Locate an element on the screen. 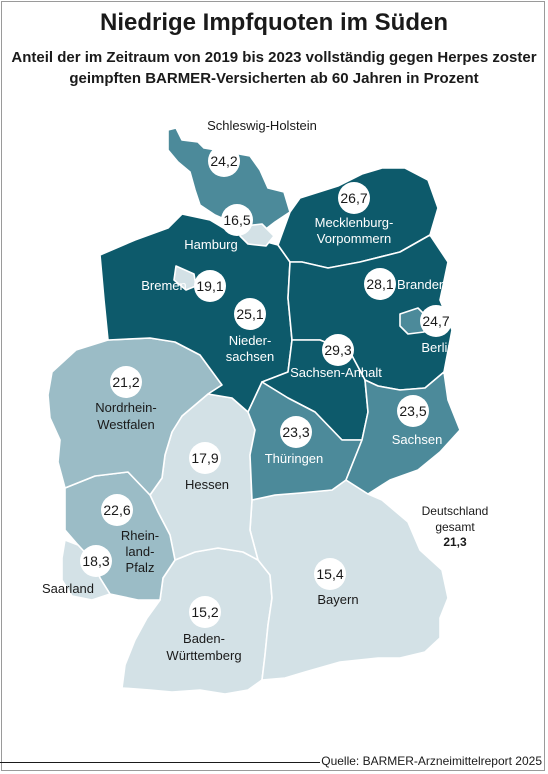 The image size is (548, 774). state-label-line: Hessen is located at coordinates (207, 484).